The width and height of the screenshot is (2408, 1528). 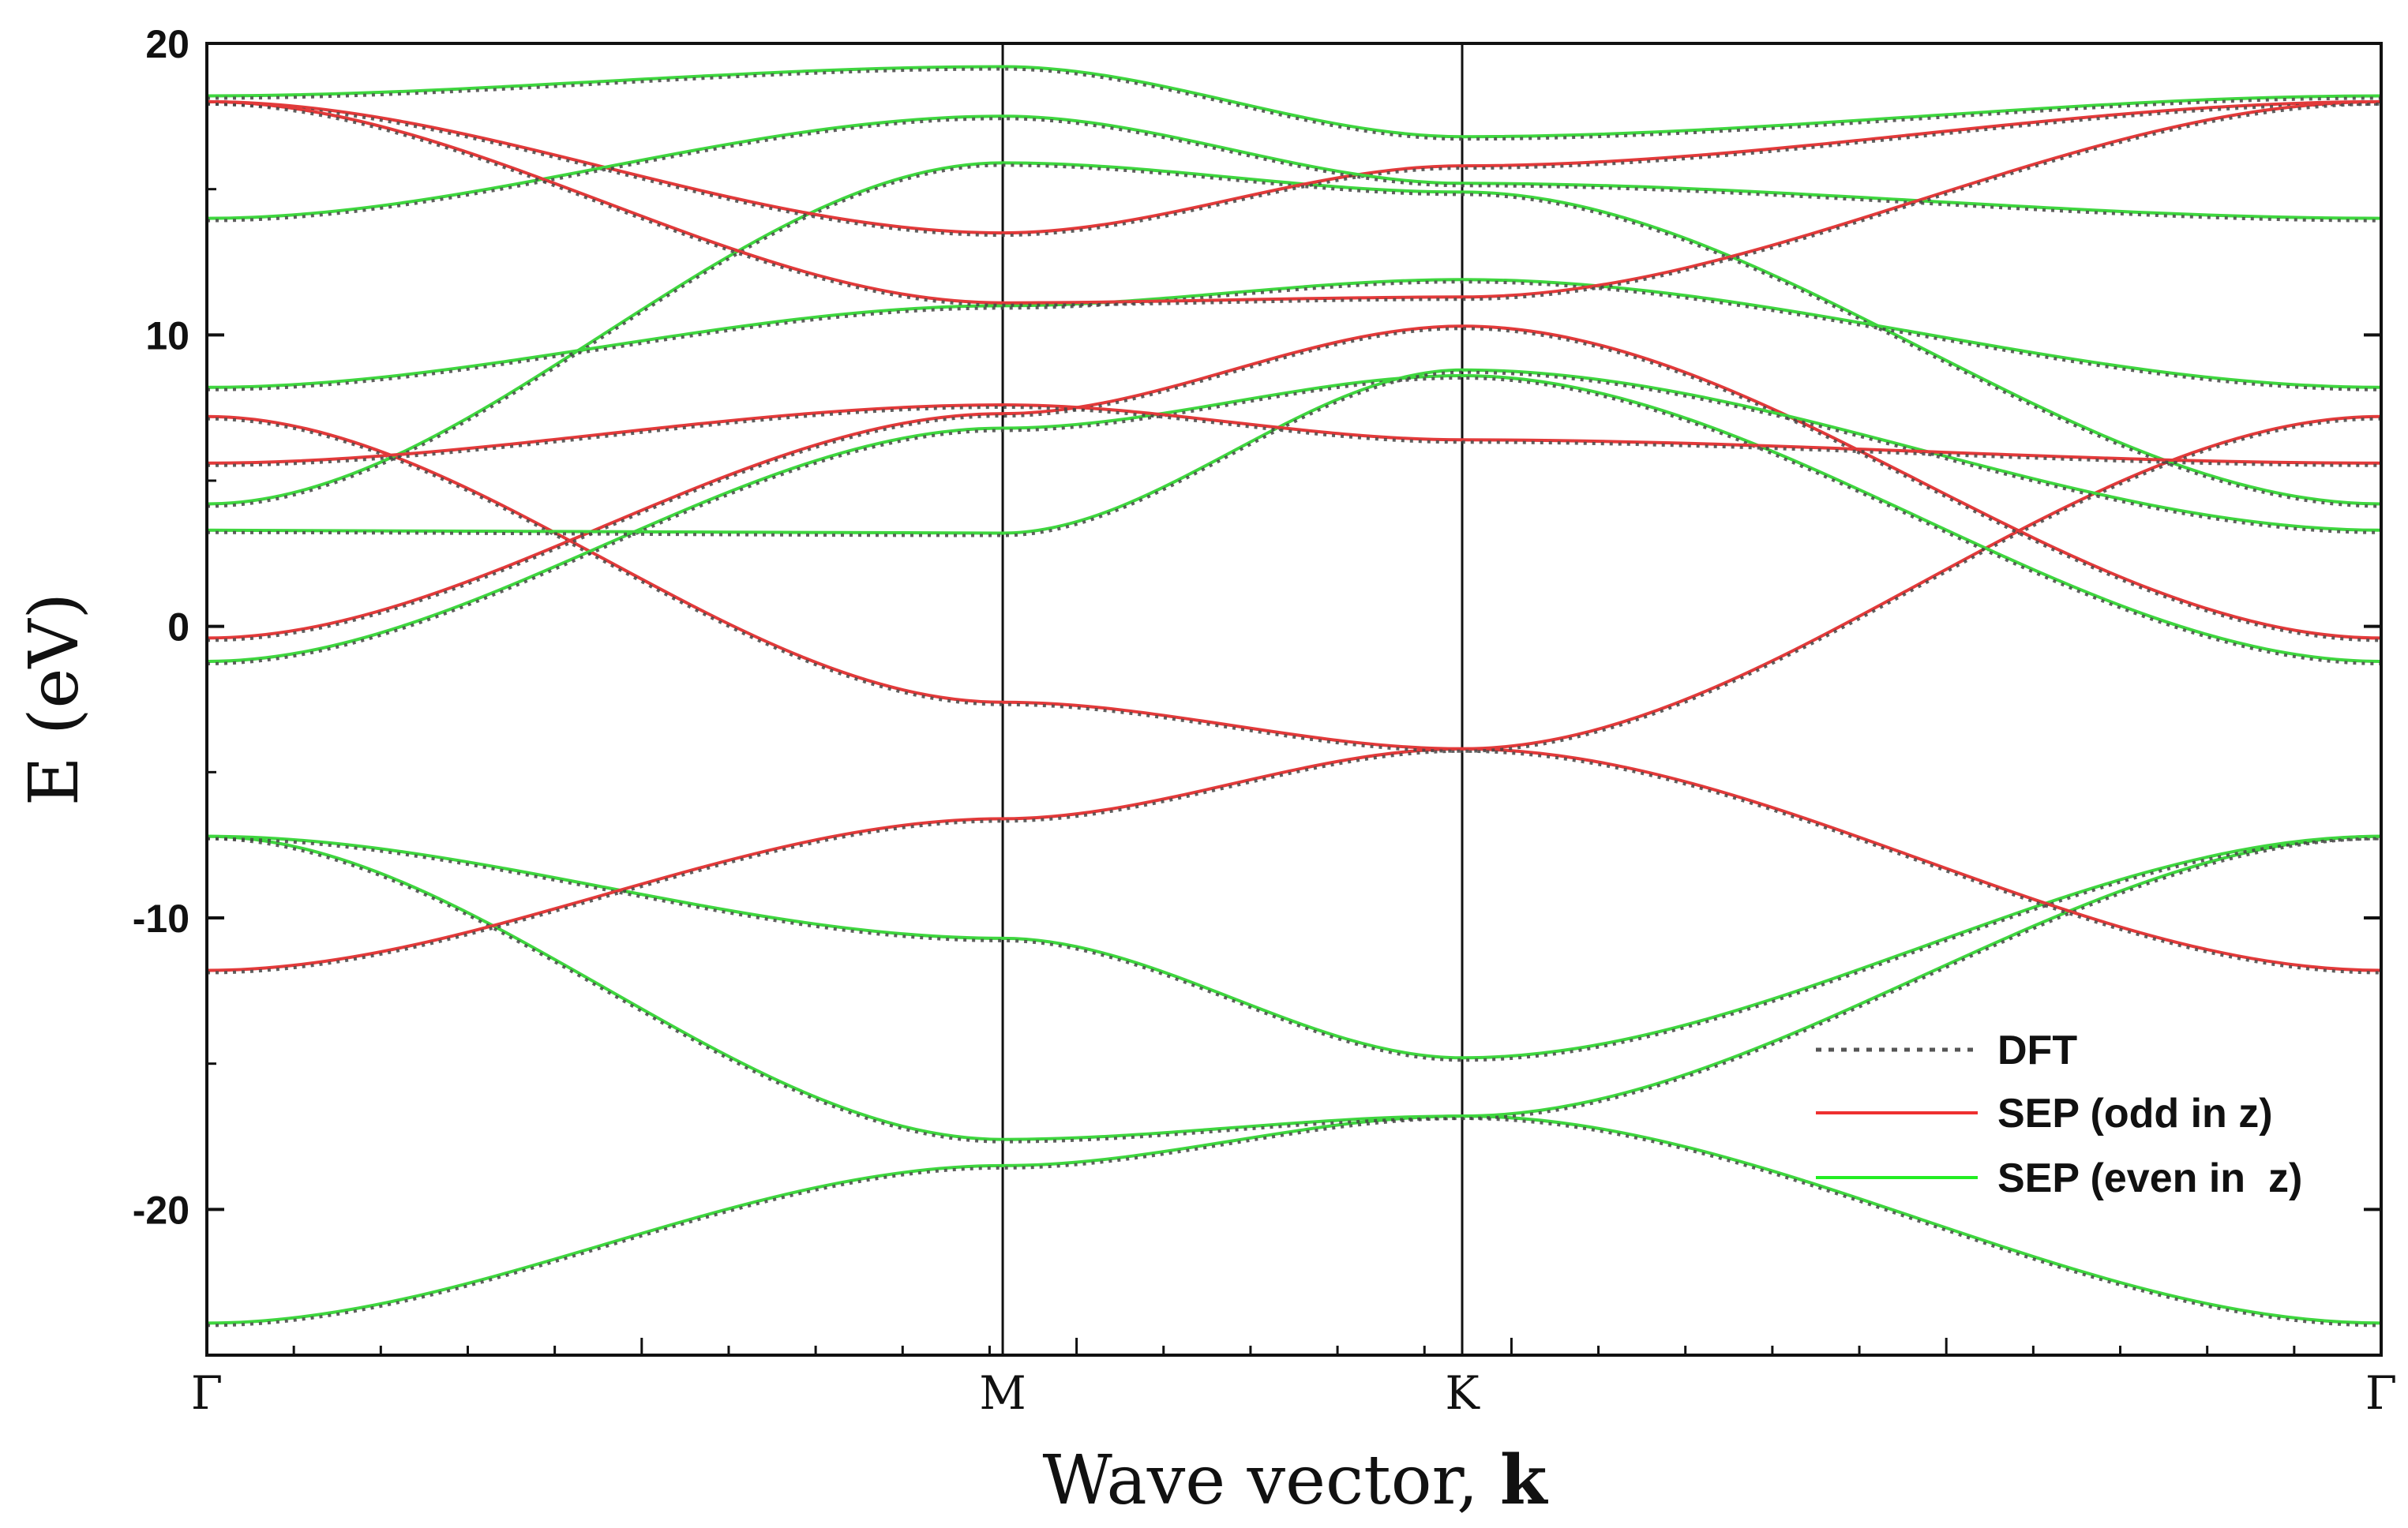 I want to click on y-tick-label: 10, so click(x=167, y=335).